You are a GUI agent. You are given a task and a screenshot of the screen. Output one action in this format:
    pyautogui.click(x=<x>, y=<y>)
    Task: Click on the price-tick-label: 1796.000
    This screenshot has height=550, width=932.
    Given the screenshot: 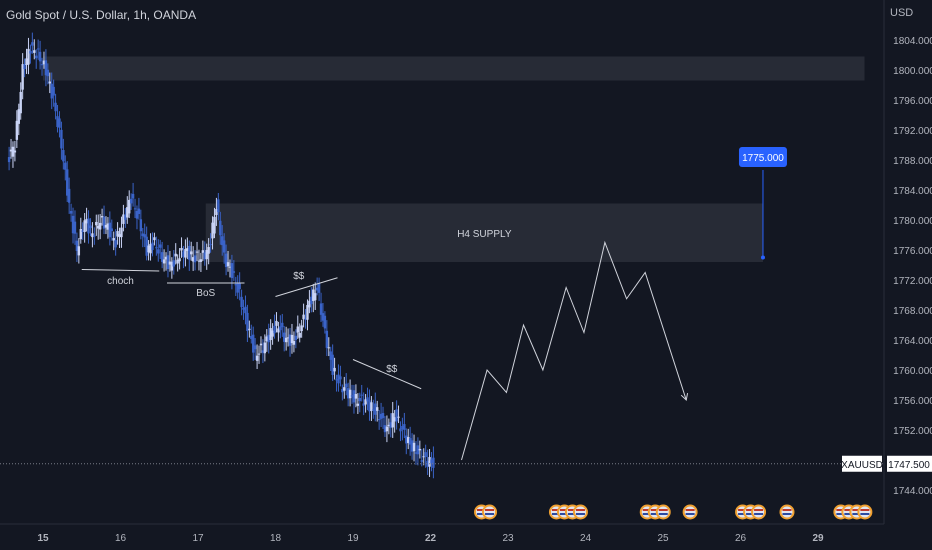 What is the action you would take?
    pyautogui.click(x=912, y=101)
    